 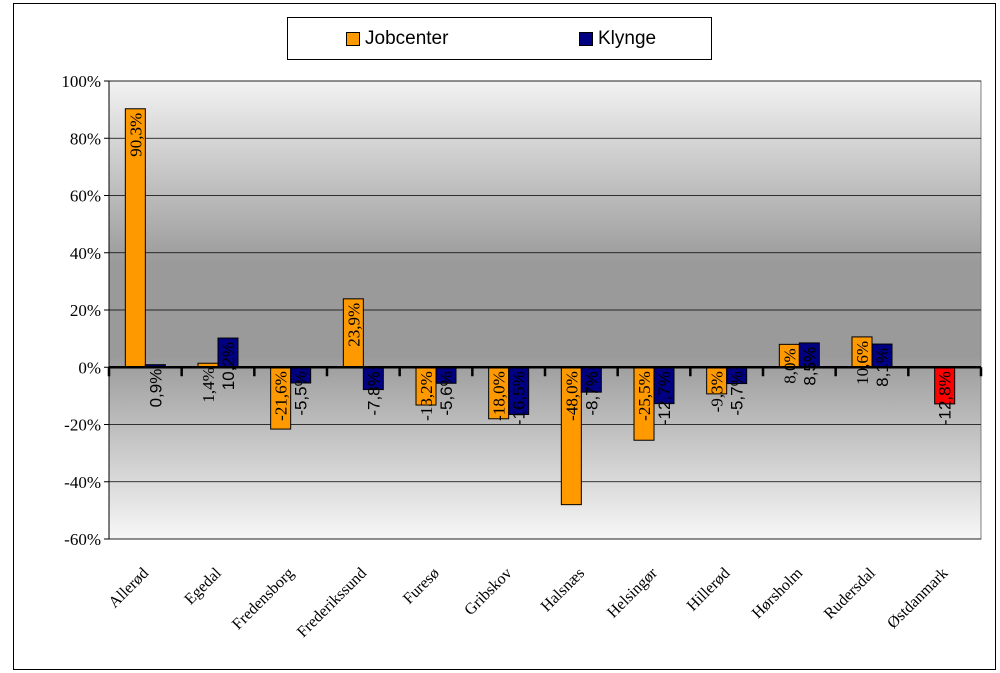 I want to click on data-label-klynge: 10,2%, so click(x=228, y=366).